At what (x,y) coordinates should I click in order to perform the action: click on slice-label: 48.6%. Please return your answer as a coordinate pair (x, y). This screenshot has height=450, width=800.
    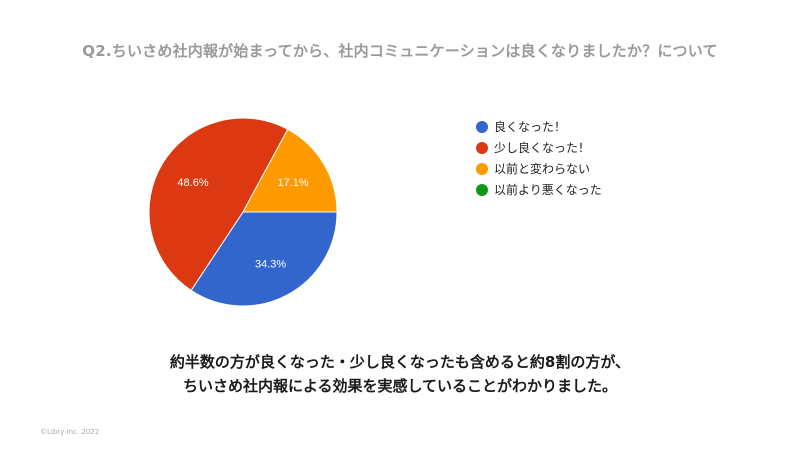
    Looking at the image, I should click on (192, 183).